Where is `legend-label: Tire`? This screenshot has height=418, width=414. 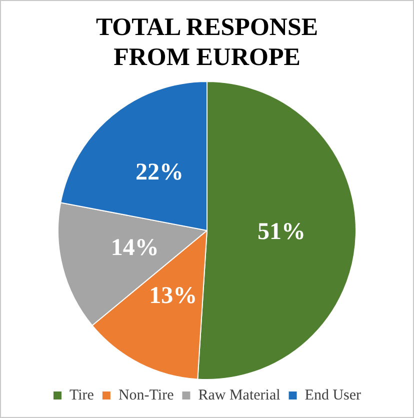 legend-label: Tire is located at coordinates (81, 395).